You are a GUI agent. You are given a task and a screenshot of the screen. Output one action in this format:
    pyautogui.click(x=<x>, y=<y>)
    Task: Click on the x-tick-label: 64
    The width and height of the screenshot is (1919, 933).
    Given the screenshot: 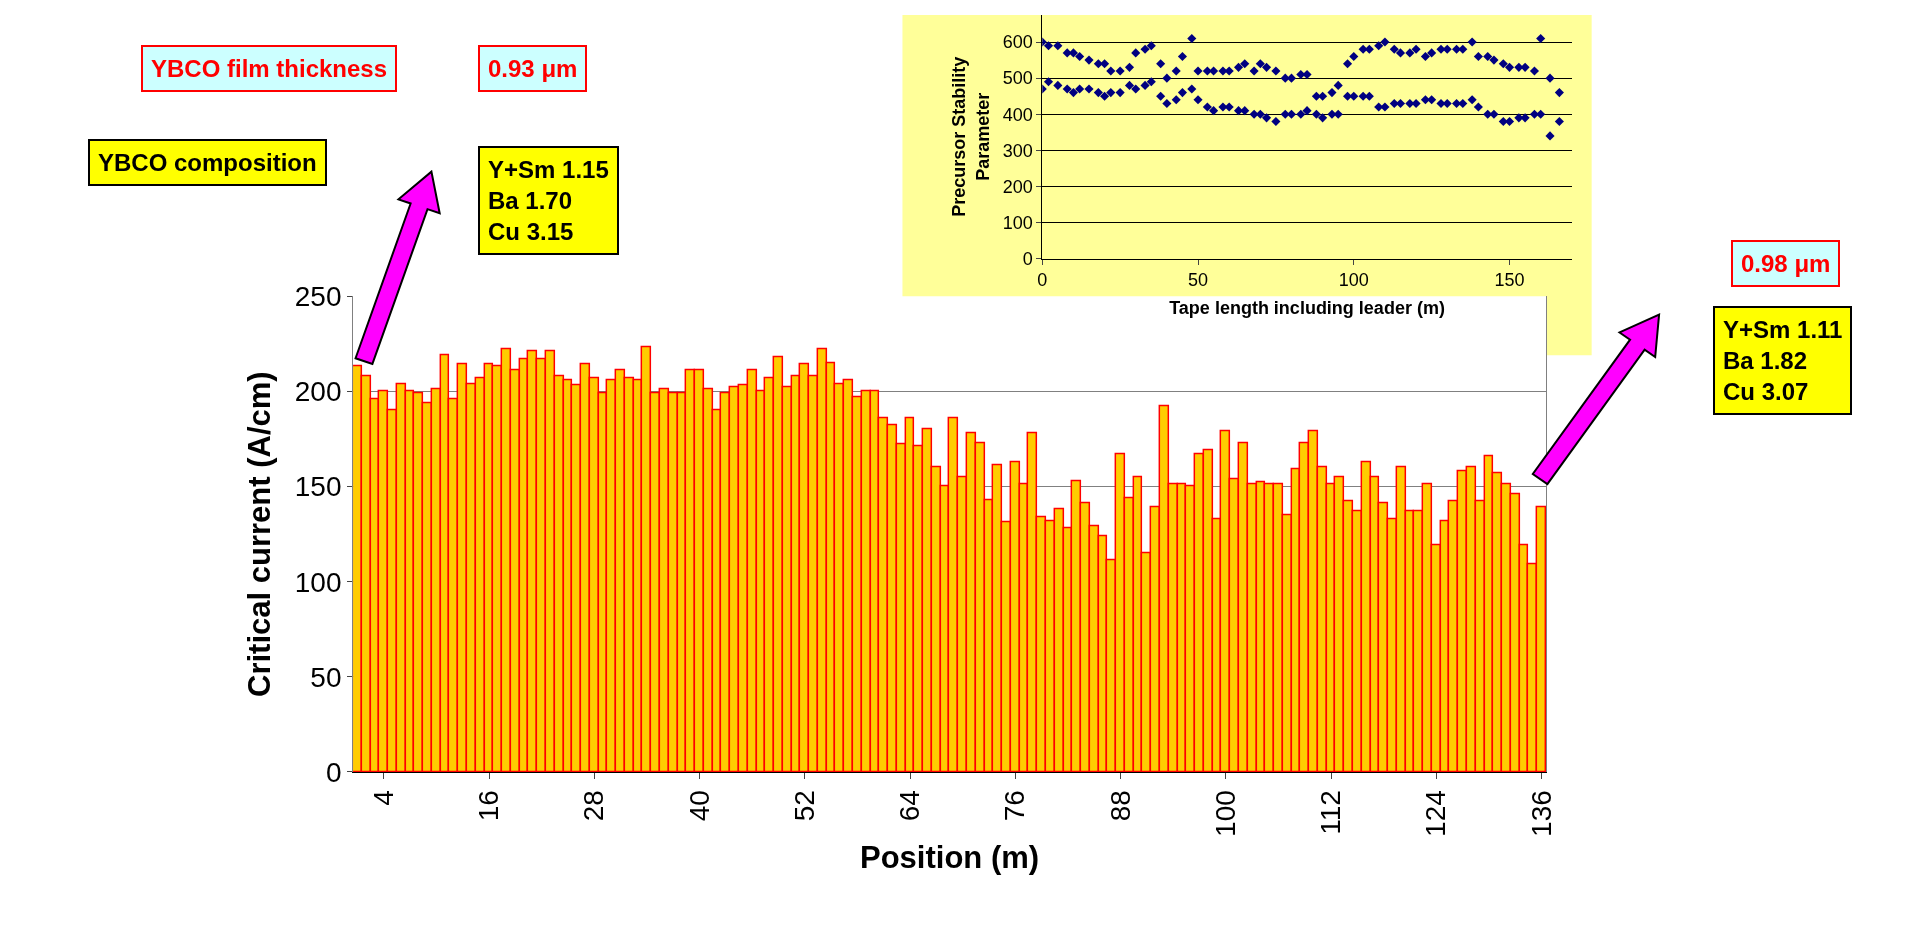 What is the action you would take?
    pyautogui.click(x=910, y=806)
    